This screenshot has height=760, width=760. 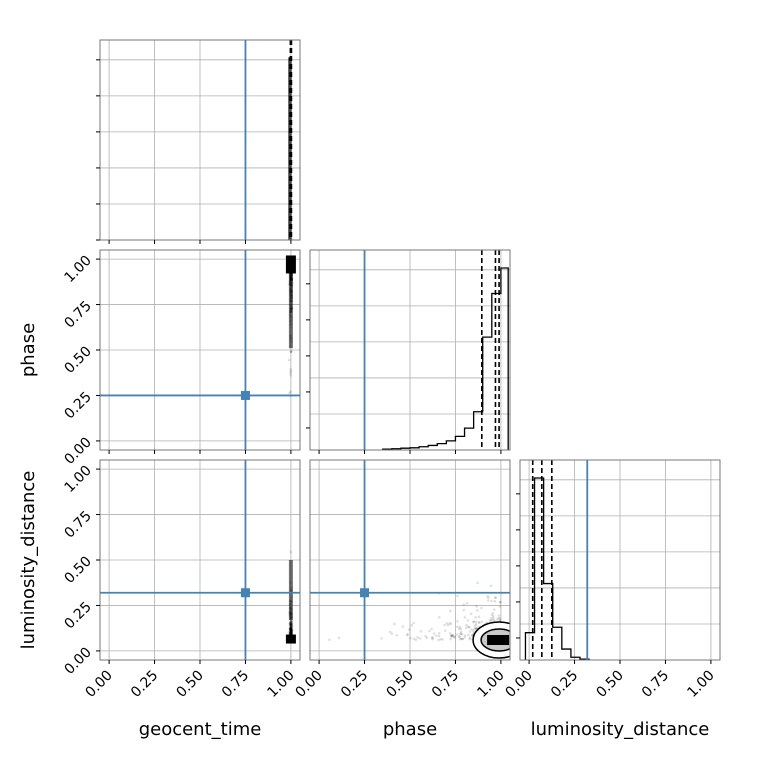 I want to click on ytick-label-luminosity_distance-0: 0.00, so click(x=77, y=660).